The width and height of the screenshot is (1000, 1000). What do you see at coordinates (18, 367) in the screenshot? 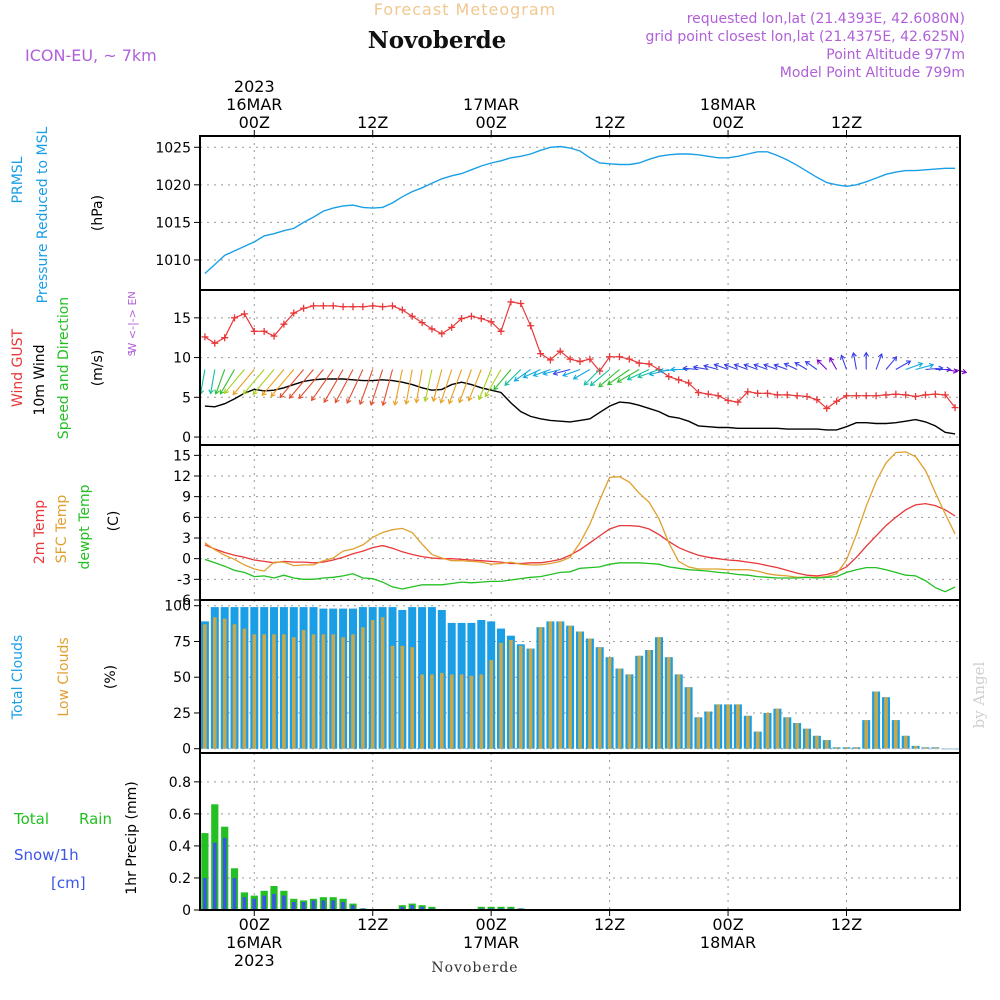
I see `wind-label-1: Wind GUST` at bounding box center [18, 367].